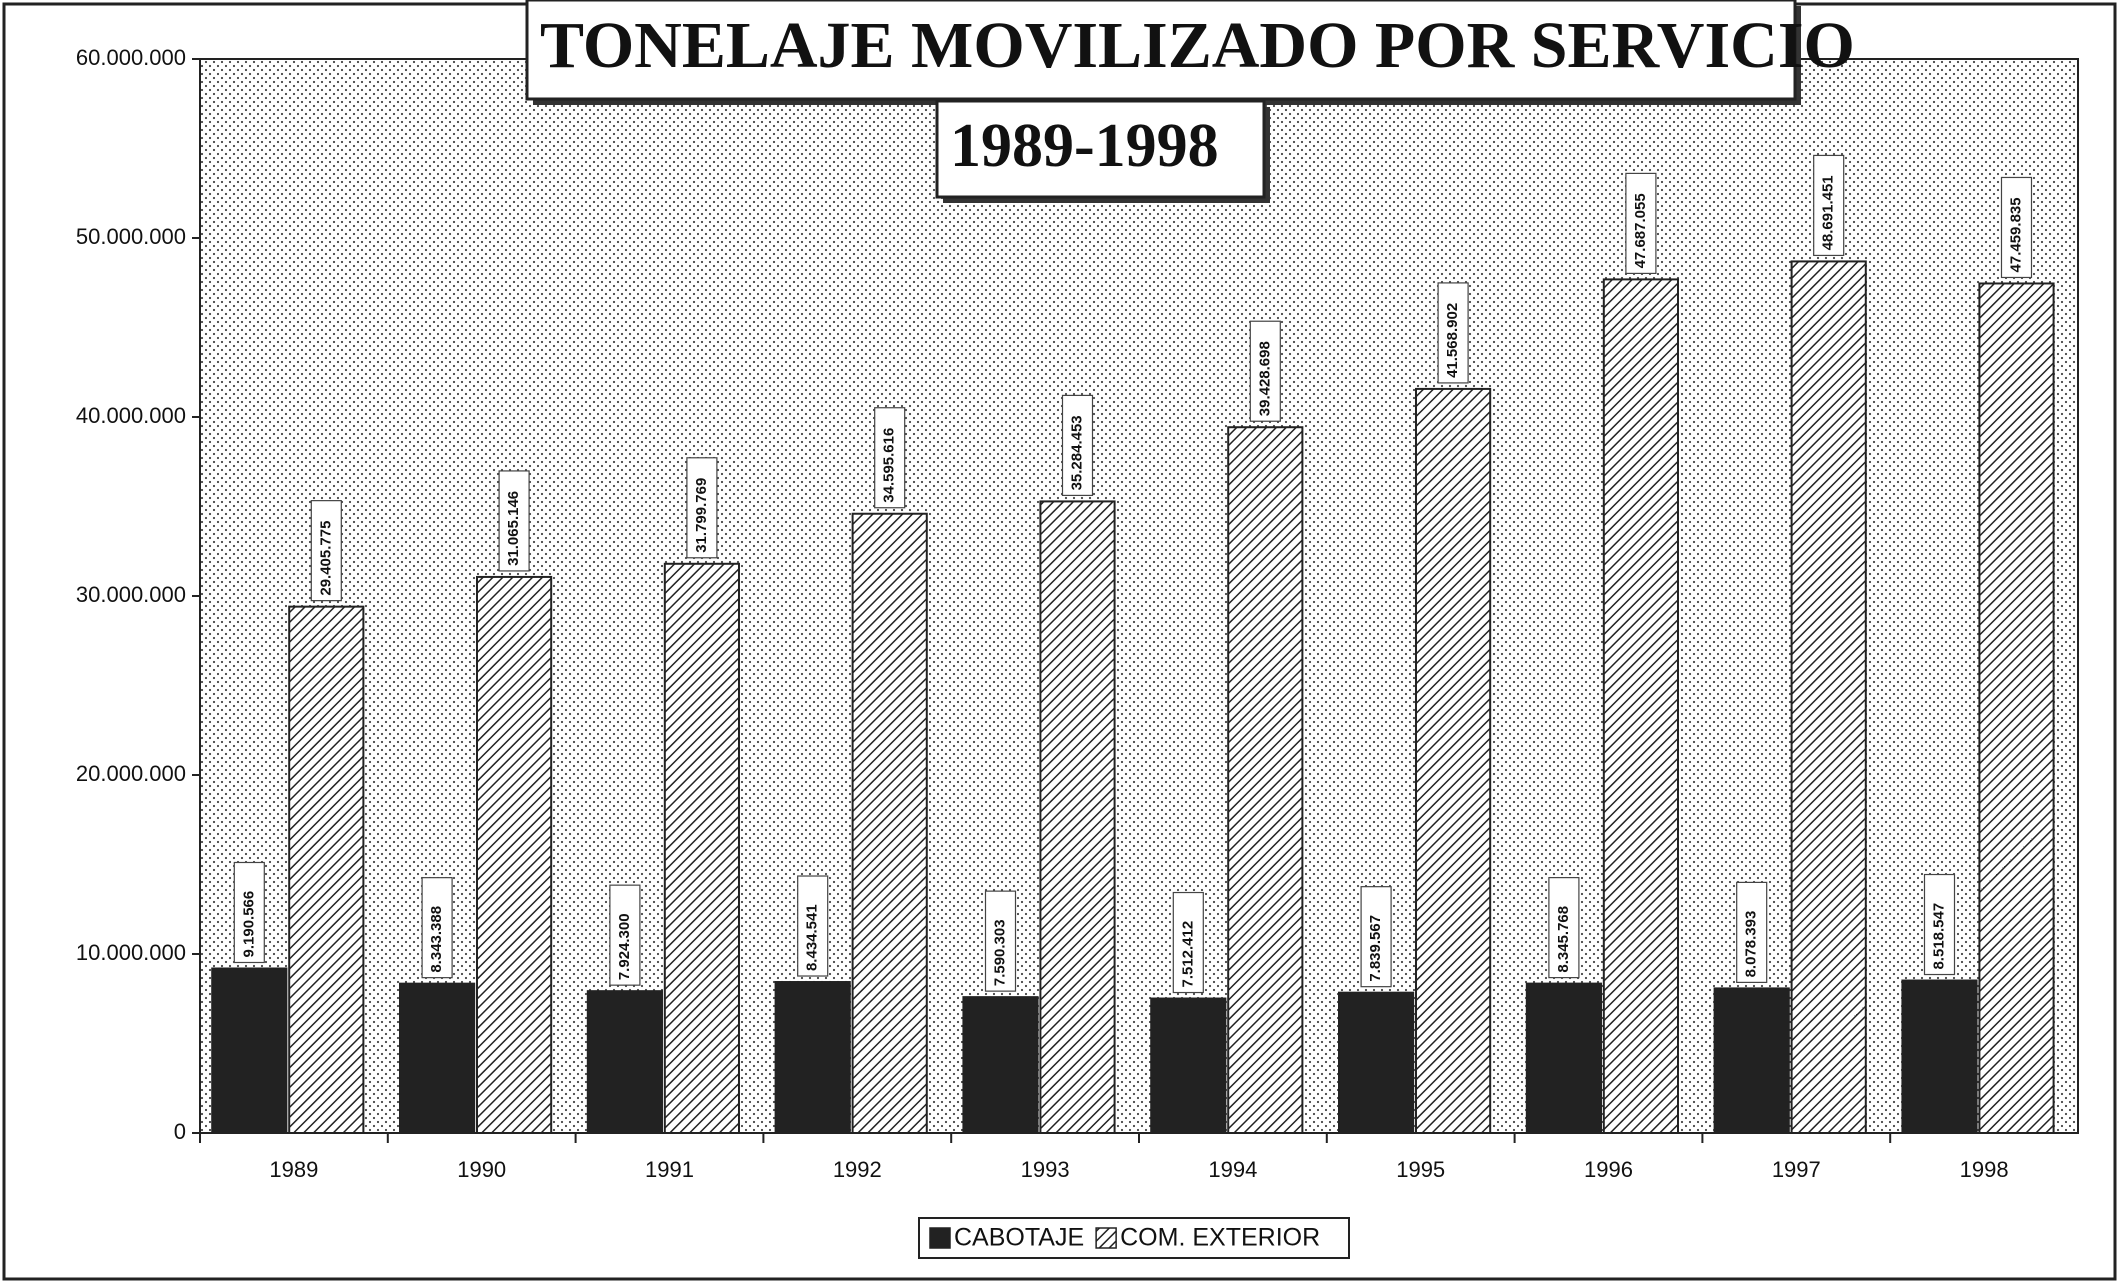  What do you see at coordinates (131, 594) in the screenshot?
I see `y-tick-label: 30.000.000` at bounding box center [131, 594].